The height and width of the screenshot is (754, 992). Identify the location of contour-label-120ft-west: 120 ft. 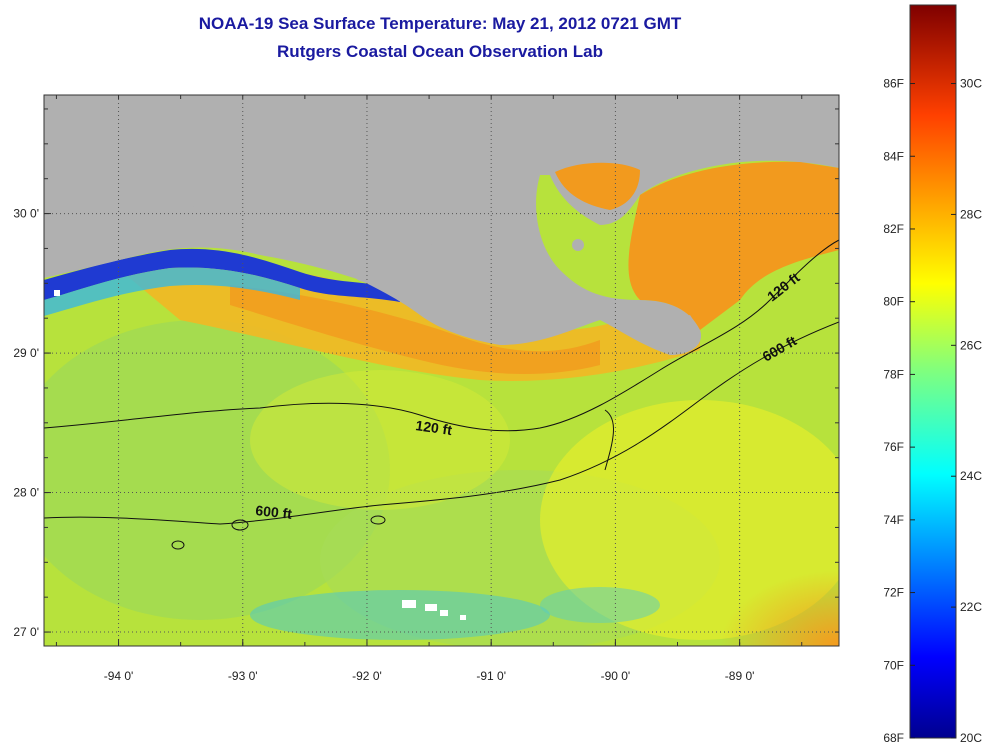
(434, 427).